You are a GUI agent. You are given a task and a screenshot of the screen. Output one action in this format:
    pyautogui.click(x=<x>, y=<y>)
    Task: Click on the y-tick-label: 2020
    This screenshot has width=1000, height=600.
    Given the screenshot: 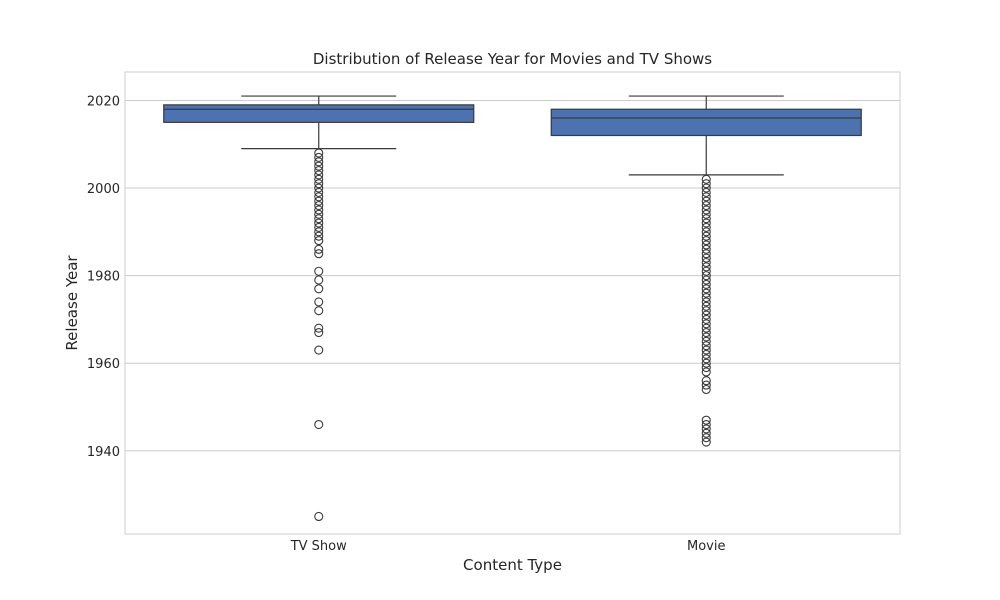 What is the action you would take?
    pyautogui.click(x=103, y=101)
    